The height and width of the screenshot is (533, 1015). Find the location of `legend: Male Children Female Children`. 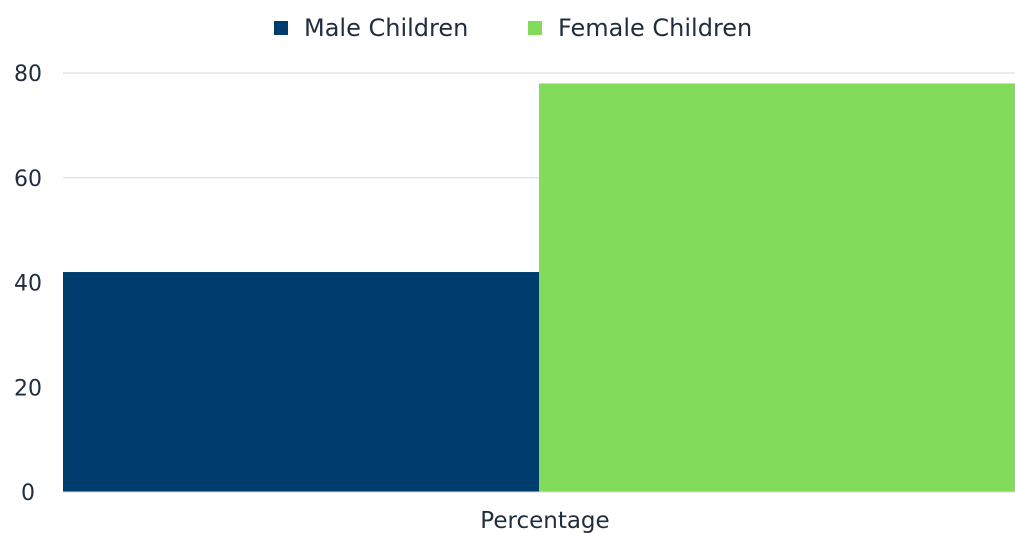

legend: Male Children Female Children is located at coordinates (513, 28).